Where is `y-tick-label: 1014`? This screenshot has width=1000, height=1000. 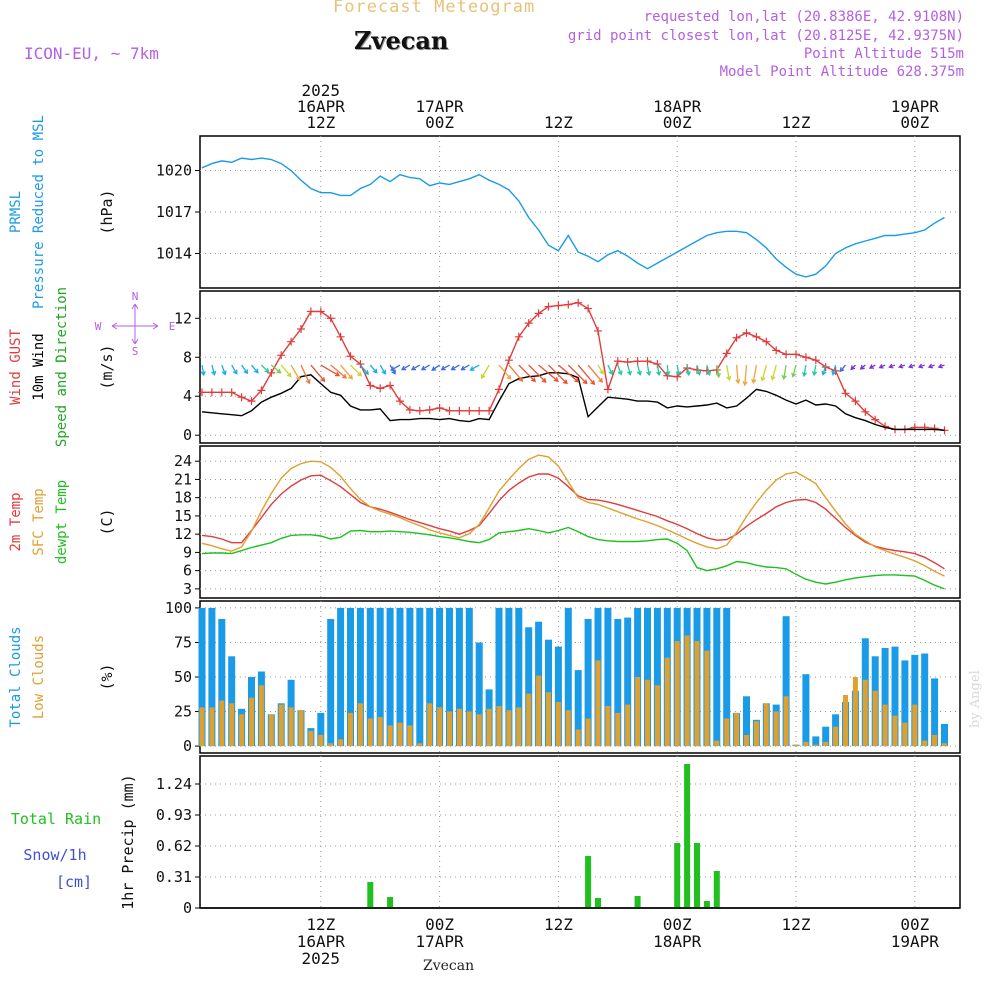 y-tick-label: 1014 is located at coordinates (174, 253).